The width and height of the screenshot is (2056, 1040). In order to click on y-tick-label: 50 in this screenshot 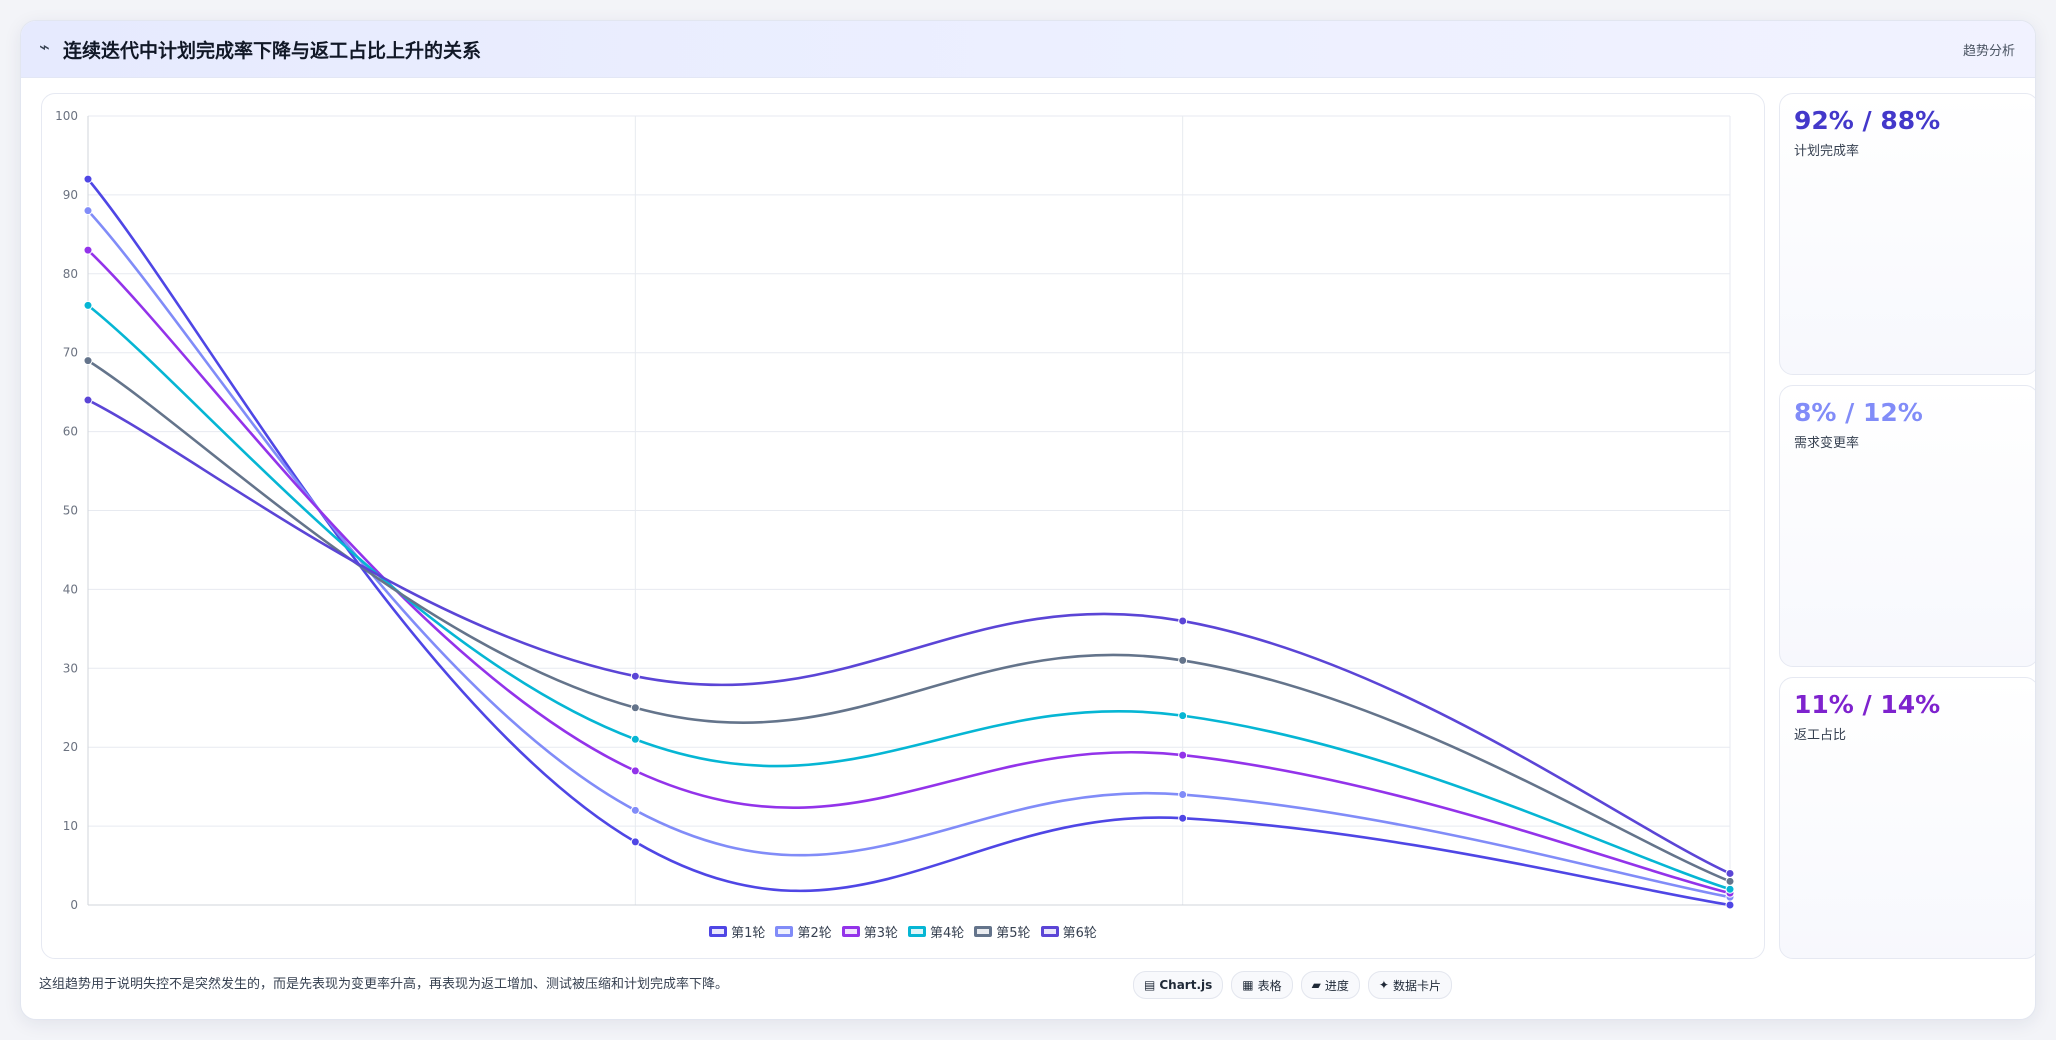, I will do `click(70, 511)`.